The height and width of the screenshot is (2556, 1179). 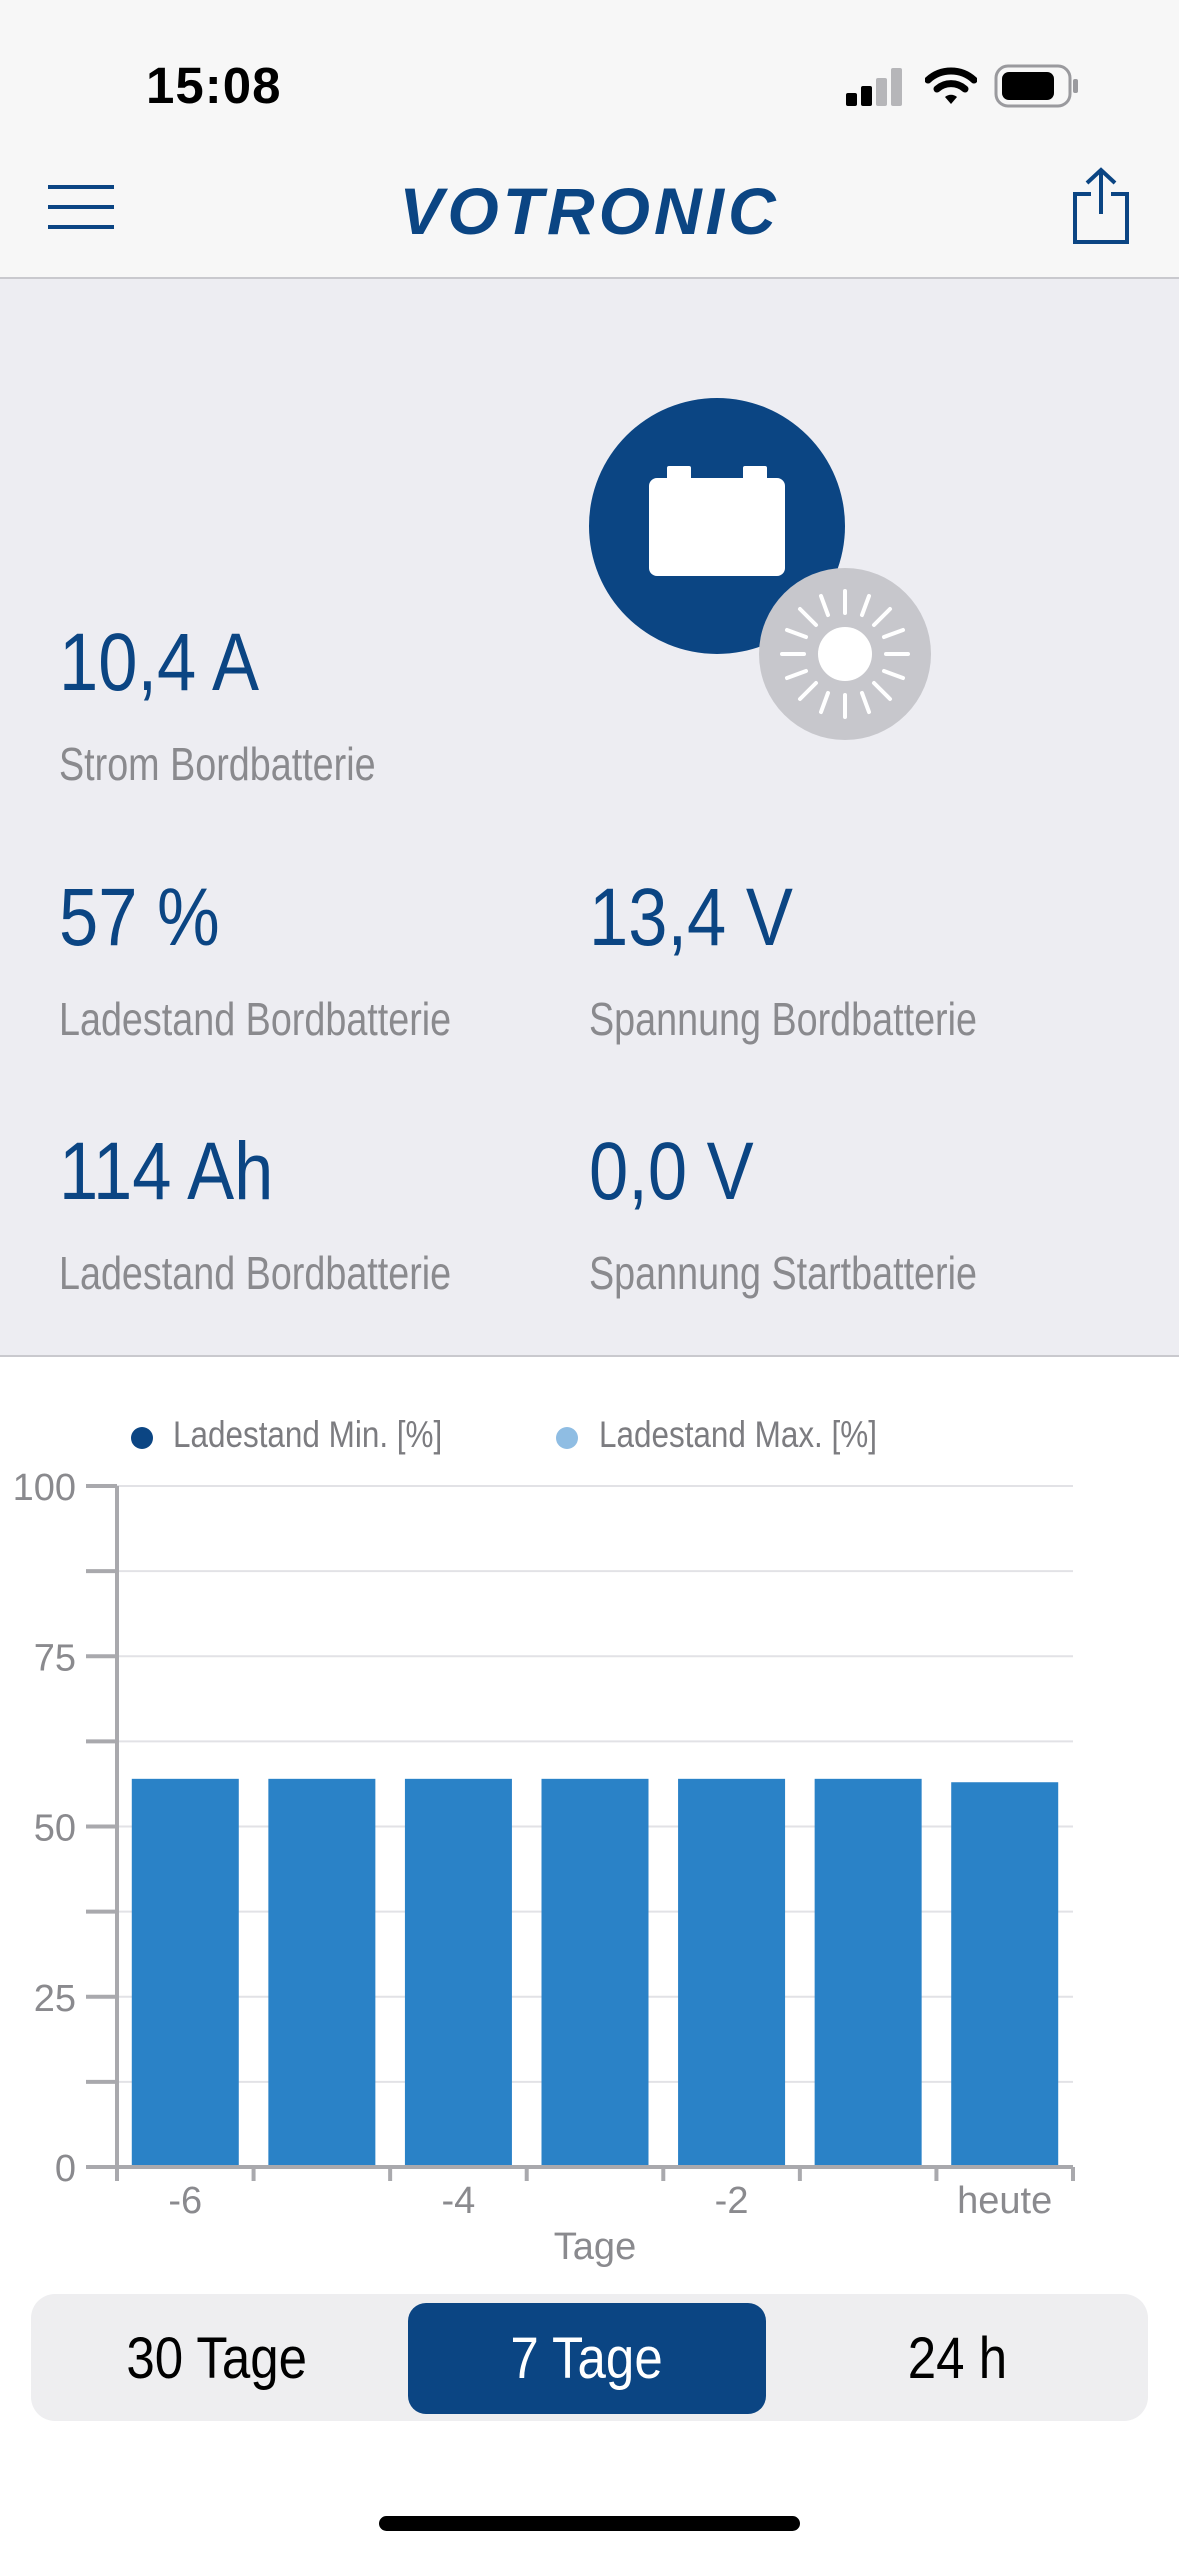 I want to click on solar-source-badge, so click(x=845, y=654).